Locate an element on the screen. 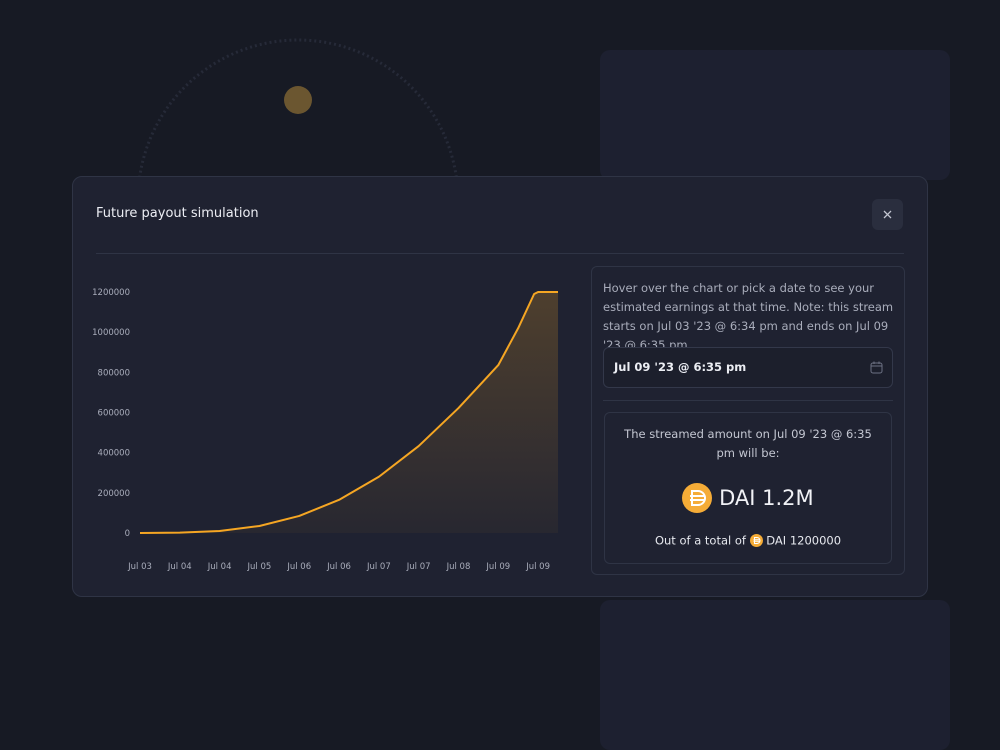  close-button is located at coordinates (887, 214).